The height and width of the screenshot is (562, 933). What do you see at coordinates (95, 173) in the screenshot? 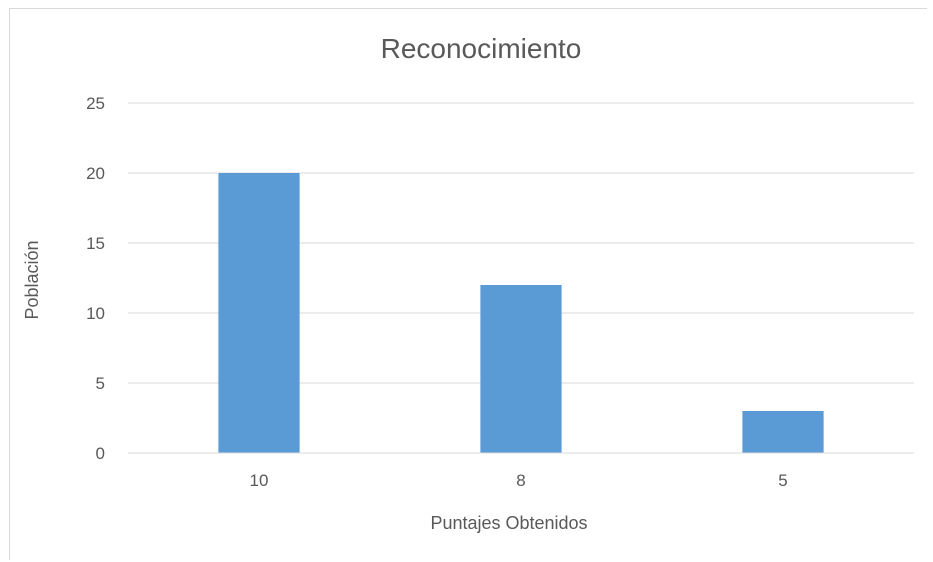
I see `y-tick-label: 20` at bounding box center [95, 173].